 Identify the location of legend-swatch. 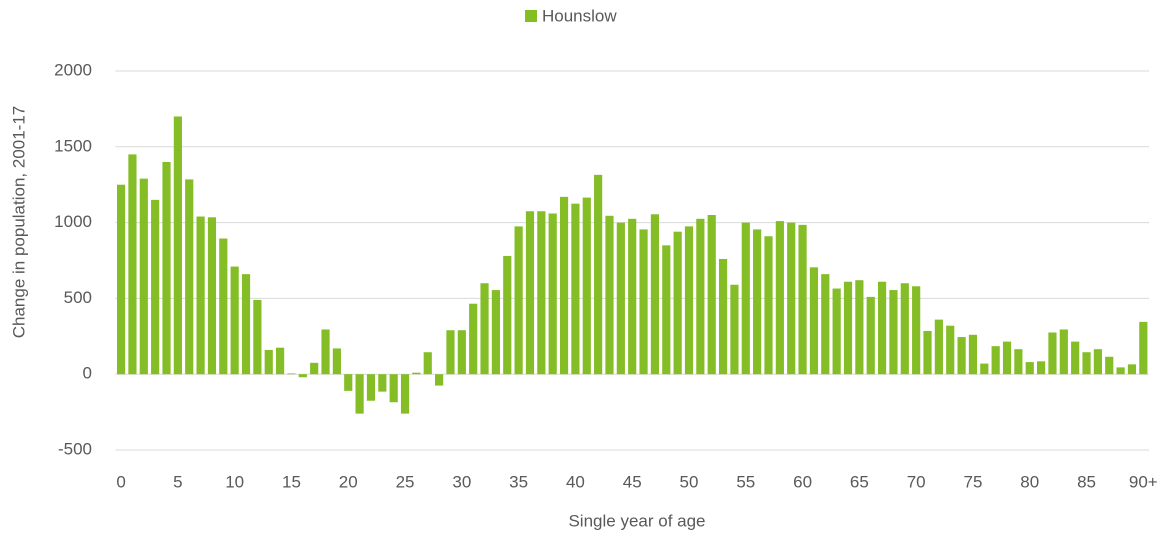
(531, 16).